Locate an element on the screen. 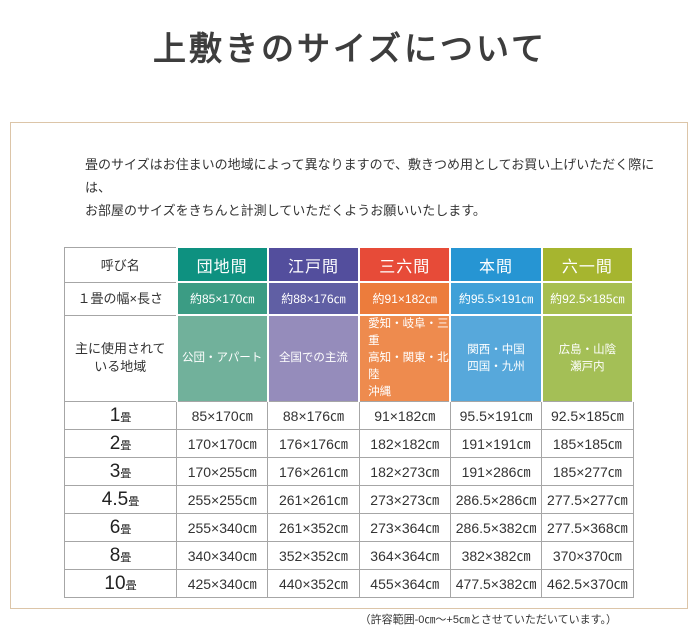 This screenshot has width=700, height=627. tatami-count-cell: 3畳 is located at coordinates (120, 471).